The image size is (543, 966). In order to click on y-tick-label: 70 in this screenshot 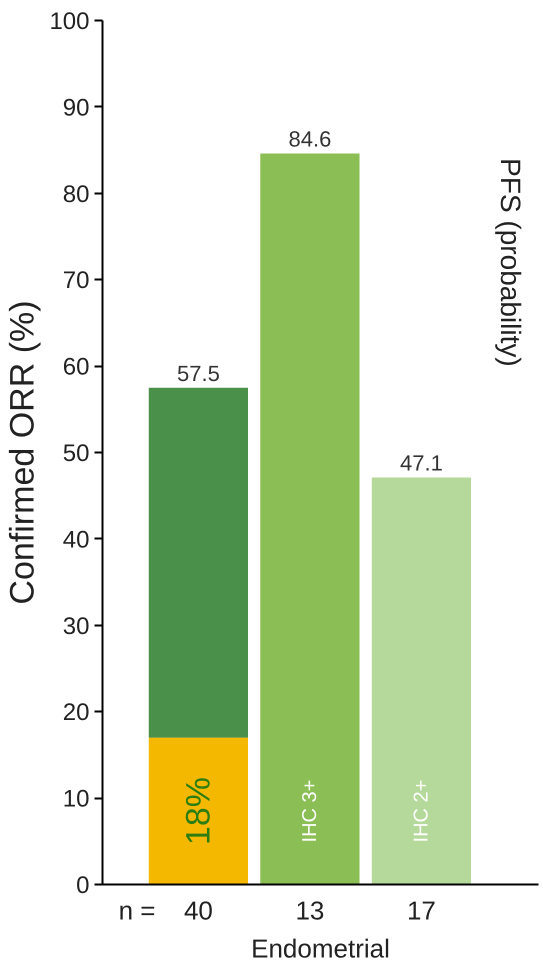, I will do `click(76, 280)`.